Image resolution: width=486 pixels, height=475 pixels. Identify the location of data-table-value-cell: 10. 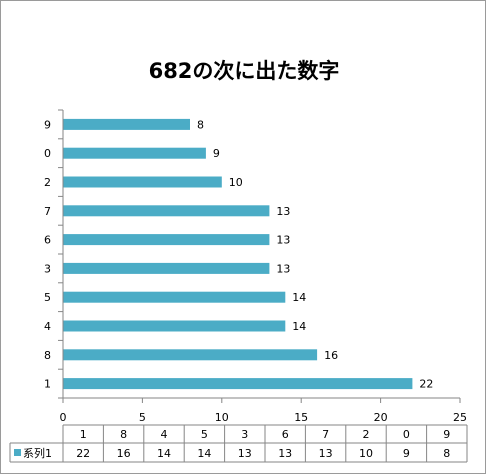
(366, 453).